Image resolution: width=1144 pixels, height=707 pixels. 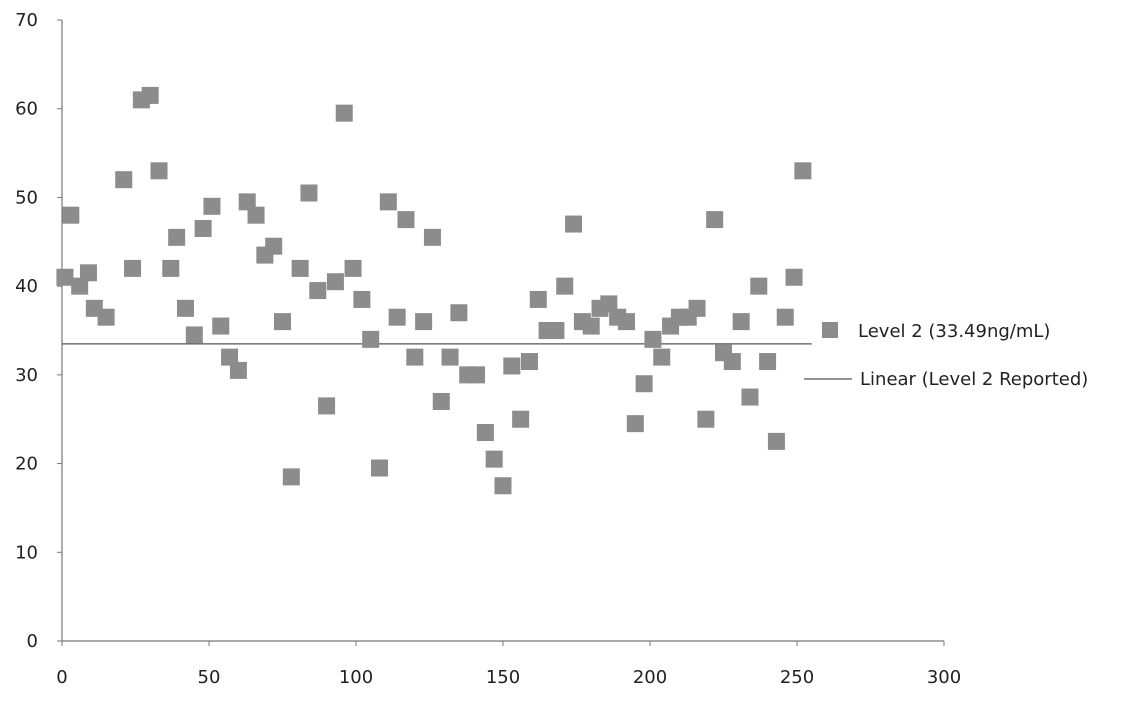 What do you see at coordinates (974, 379) in the screenshot?
I see `legend-label-linear: Linear (Level 2 Reported)` at bounding box center [974, 379].